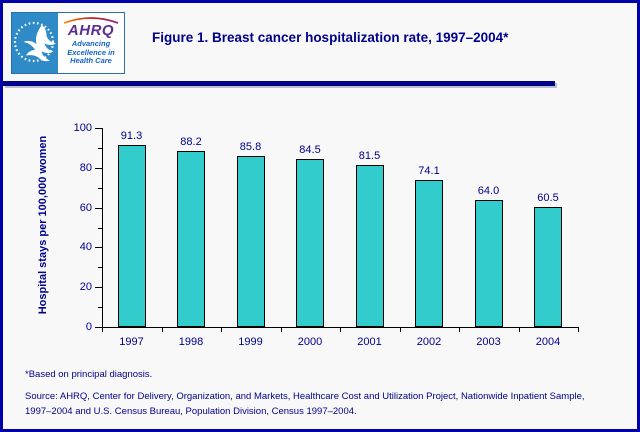 This screenshot has height=432, width=640. I want to click on y-tick-label: 80, so click(85, 167).